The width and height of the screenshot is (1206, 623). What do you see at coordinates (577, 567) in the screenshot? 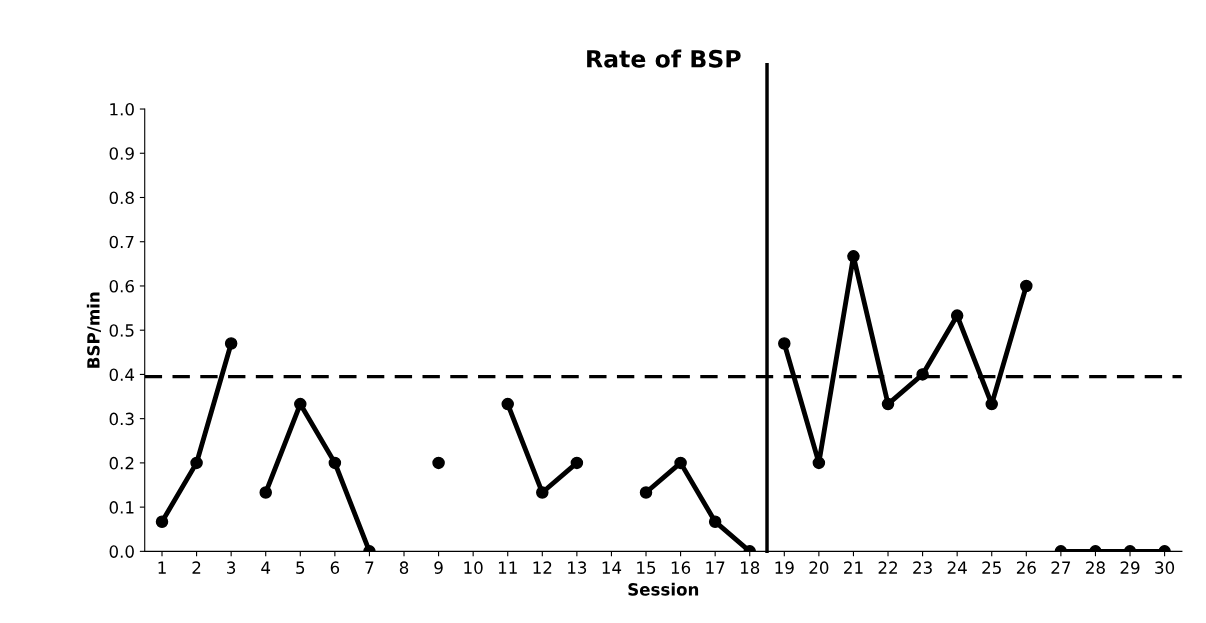
I see `x-tick-label: 13` at bounding box center [577, 567].